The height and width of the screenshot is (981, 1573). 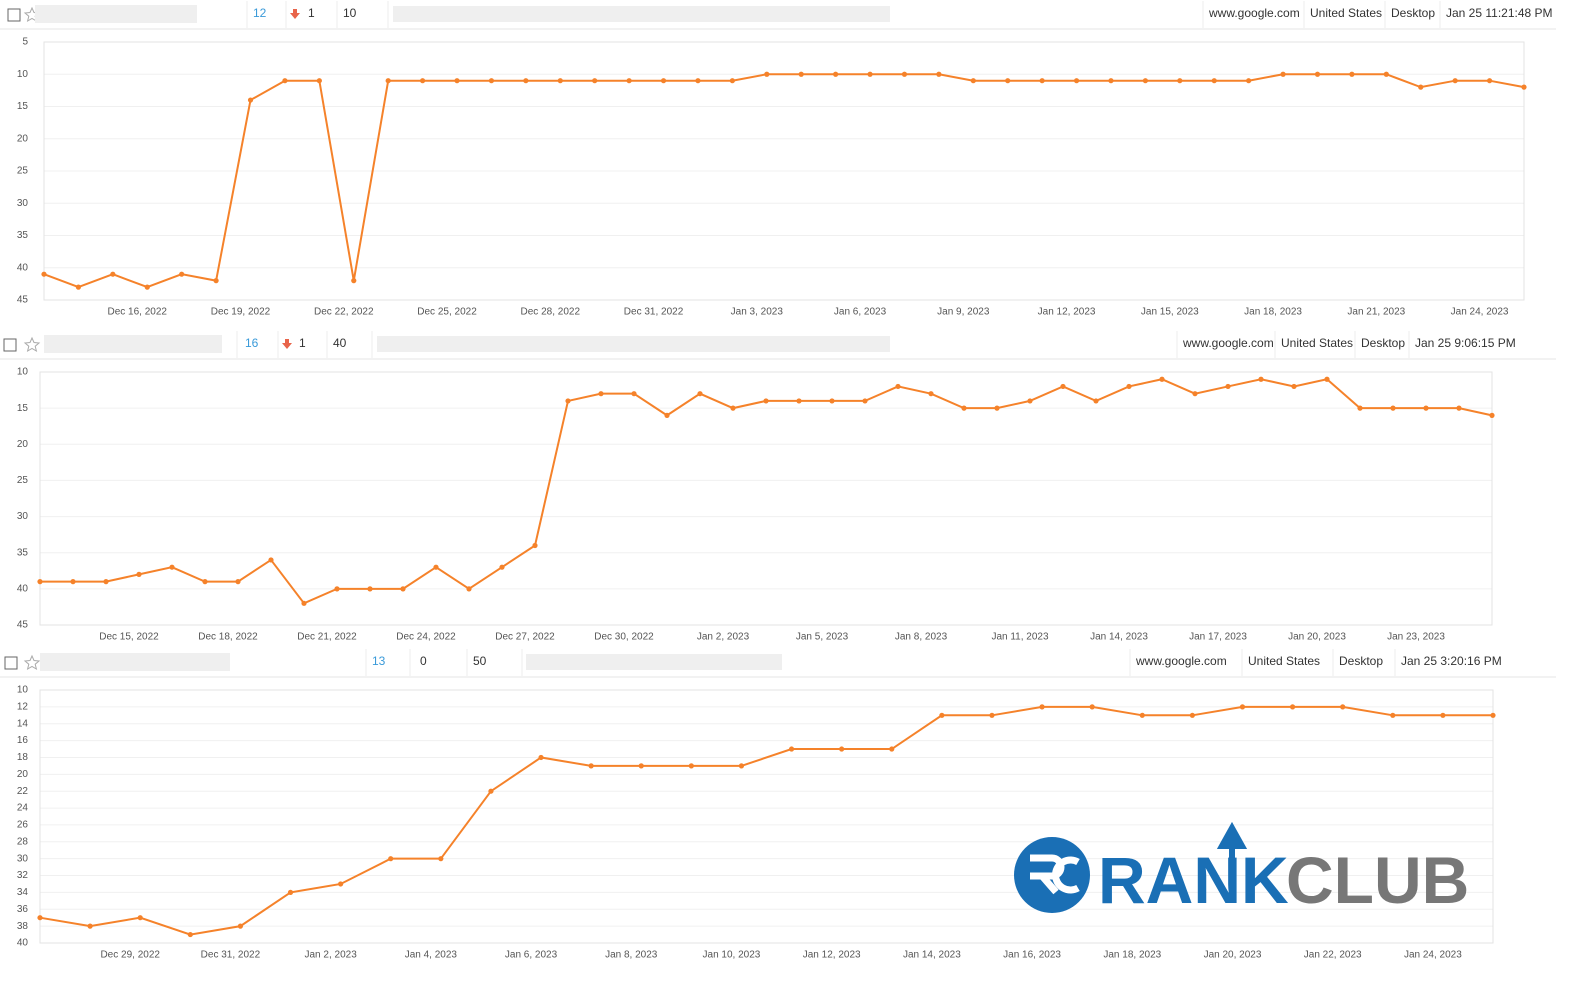 I want to click on y-tick-label: 25, so click(x=23, y=171).